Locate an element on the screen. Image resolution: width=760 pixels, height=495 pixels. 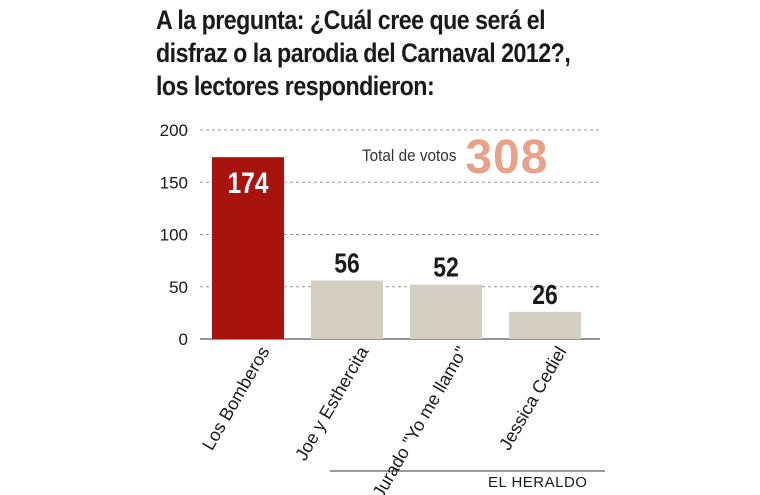
total-votes-value: 308 is located at coordinates (507, 157).